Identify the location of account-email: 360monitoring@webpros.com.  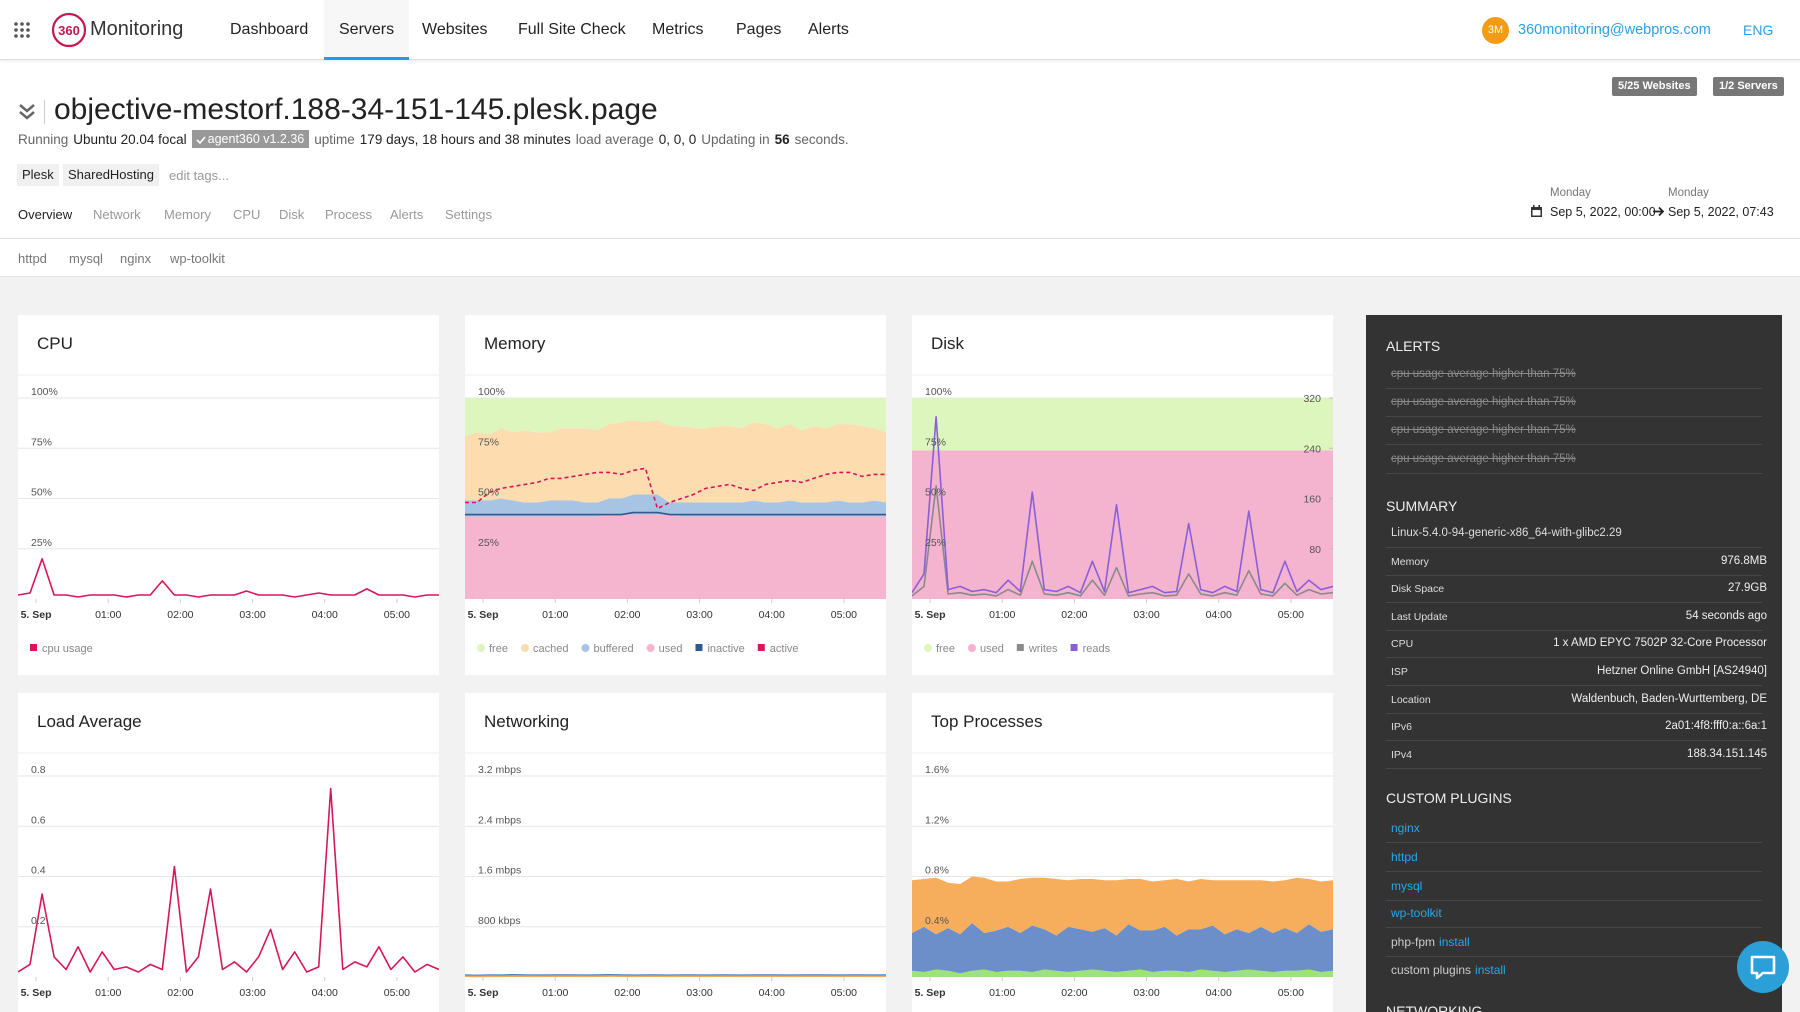
(1614, 30).